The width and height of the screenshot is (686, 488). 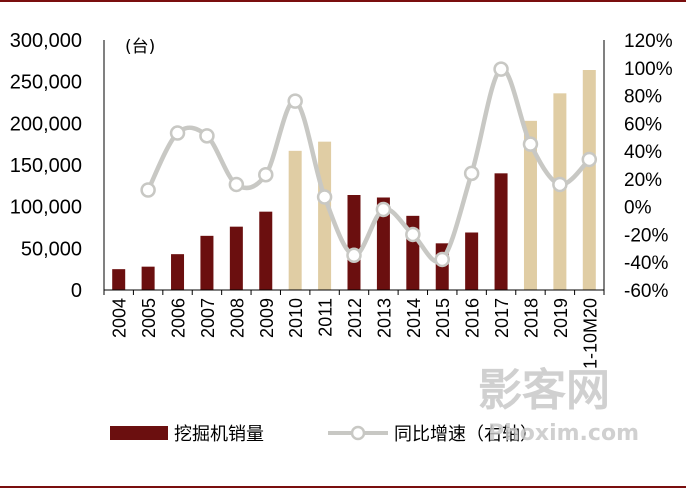 What do you see at coordinates (149, 318) in the screenshot?
I see `x-tick-label: 2005` at bounding box center [149, 318].